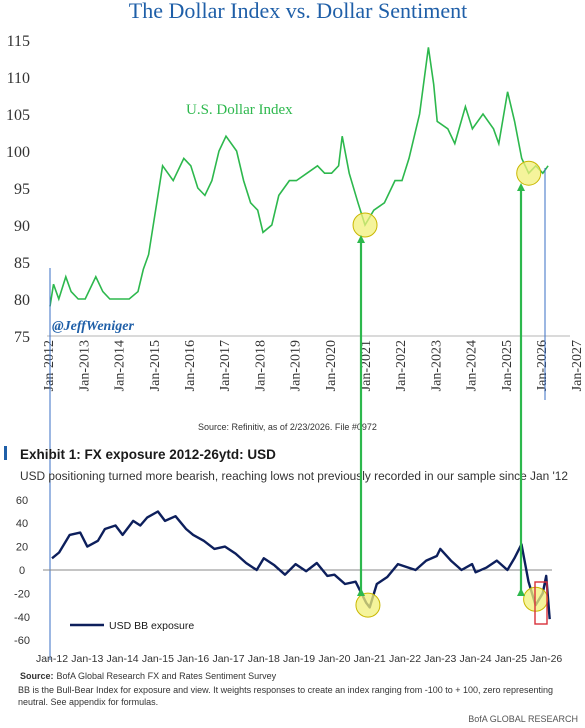  Describe the element at coordinates (511, 659) in the screenshot. I see `bottom-x-tick-label: Jan-25` at that location.